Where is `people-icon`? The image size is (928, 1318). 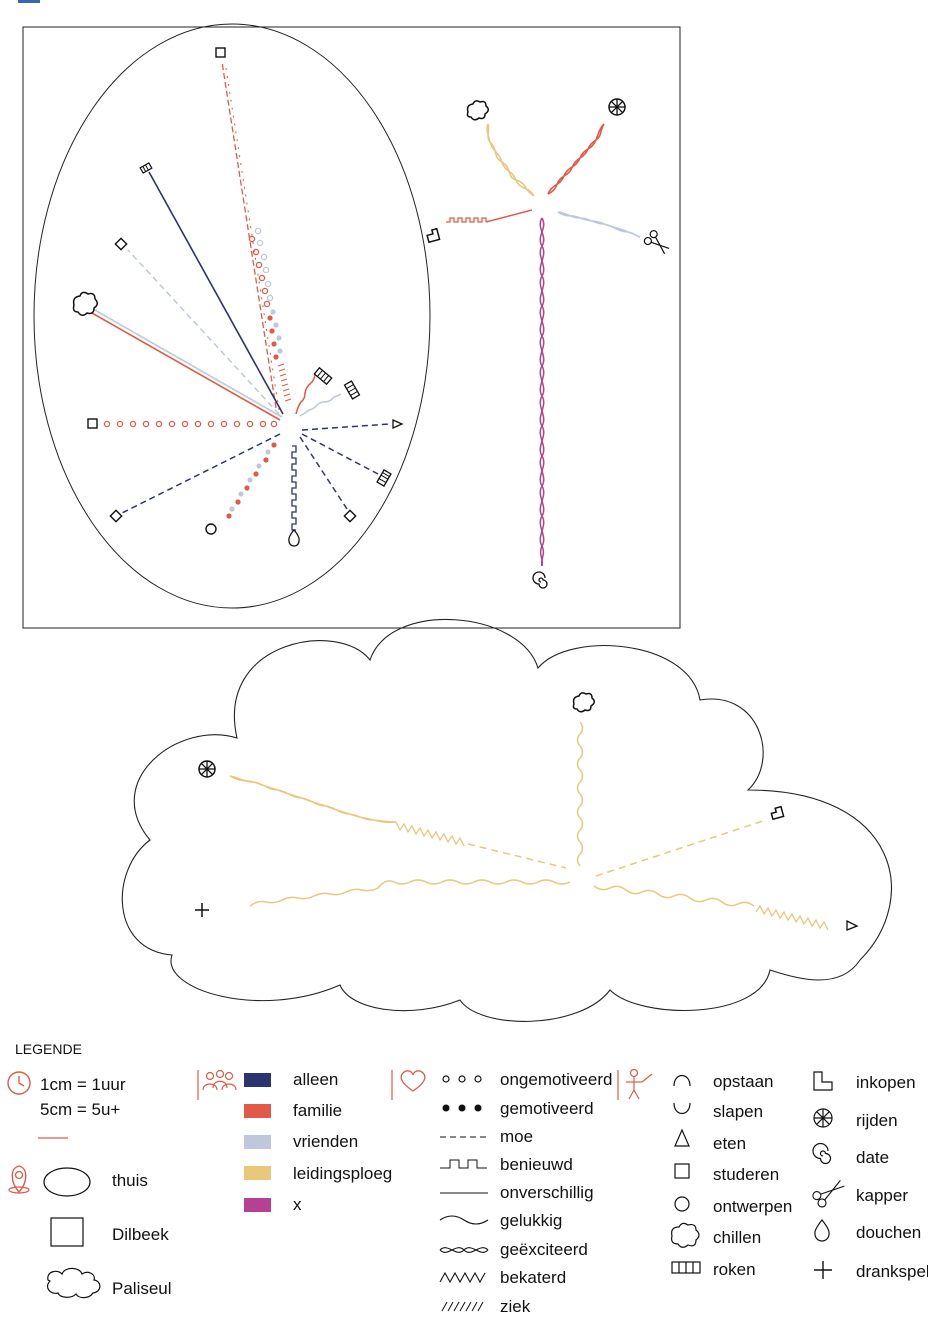
people-icon is located at coordinates (219, 1080).